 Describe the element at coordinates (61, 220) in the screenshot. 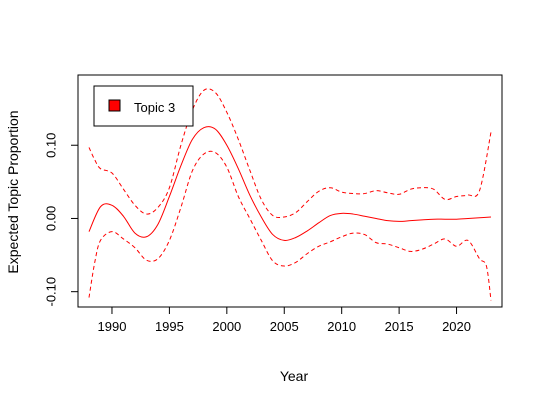

I see `y-axis: -0.10 0.00 0.10` at that location.